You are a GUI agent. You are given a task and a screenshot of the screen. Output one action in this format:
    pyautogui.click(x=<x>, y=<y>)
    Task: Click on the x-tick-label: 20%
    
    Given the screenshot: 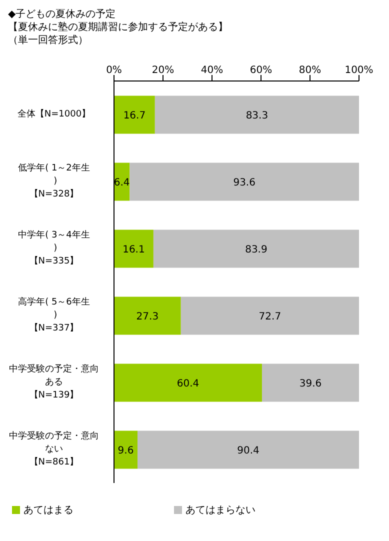 What is the action you would take?
    pyautogui.click(x=163, y=70)
    